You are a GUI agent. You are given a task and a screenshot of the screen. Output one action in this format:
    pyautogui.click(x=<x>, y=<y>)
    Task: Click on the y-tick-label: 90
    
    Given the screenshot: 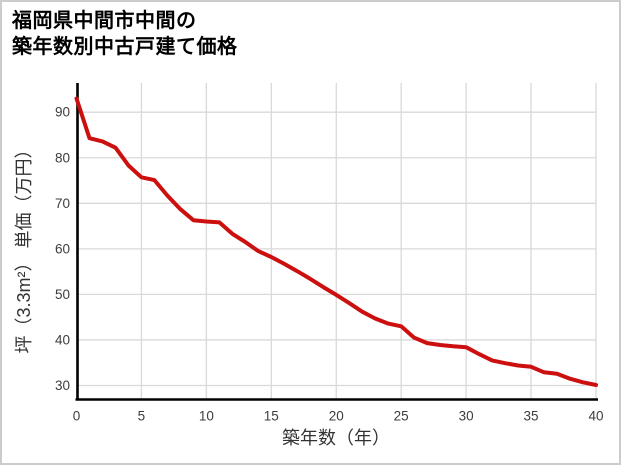 What is the action you would take?
    pyautogui.click(x=62, y=112)
    